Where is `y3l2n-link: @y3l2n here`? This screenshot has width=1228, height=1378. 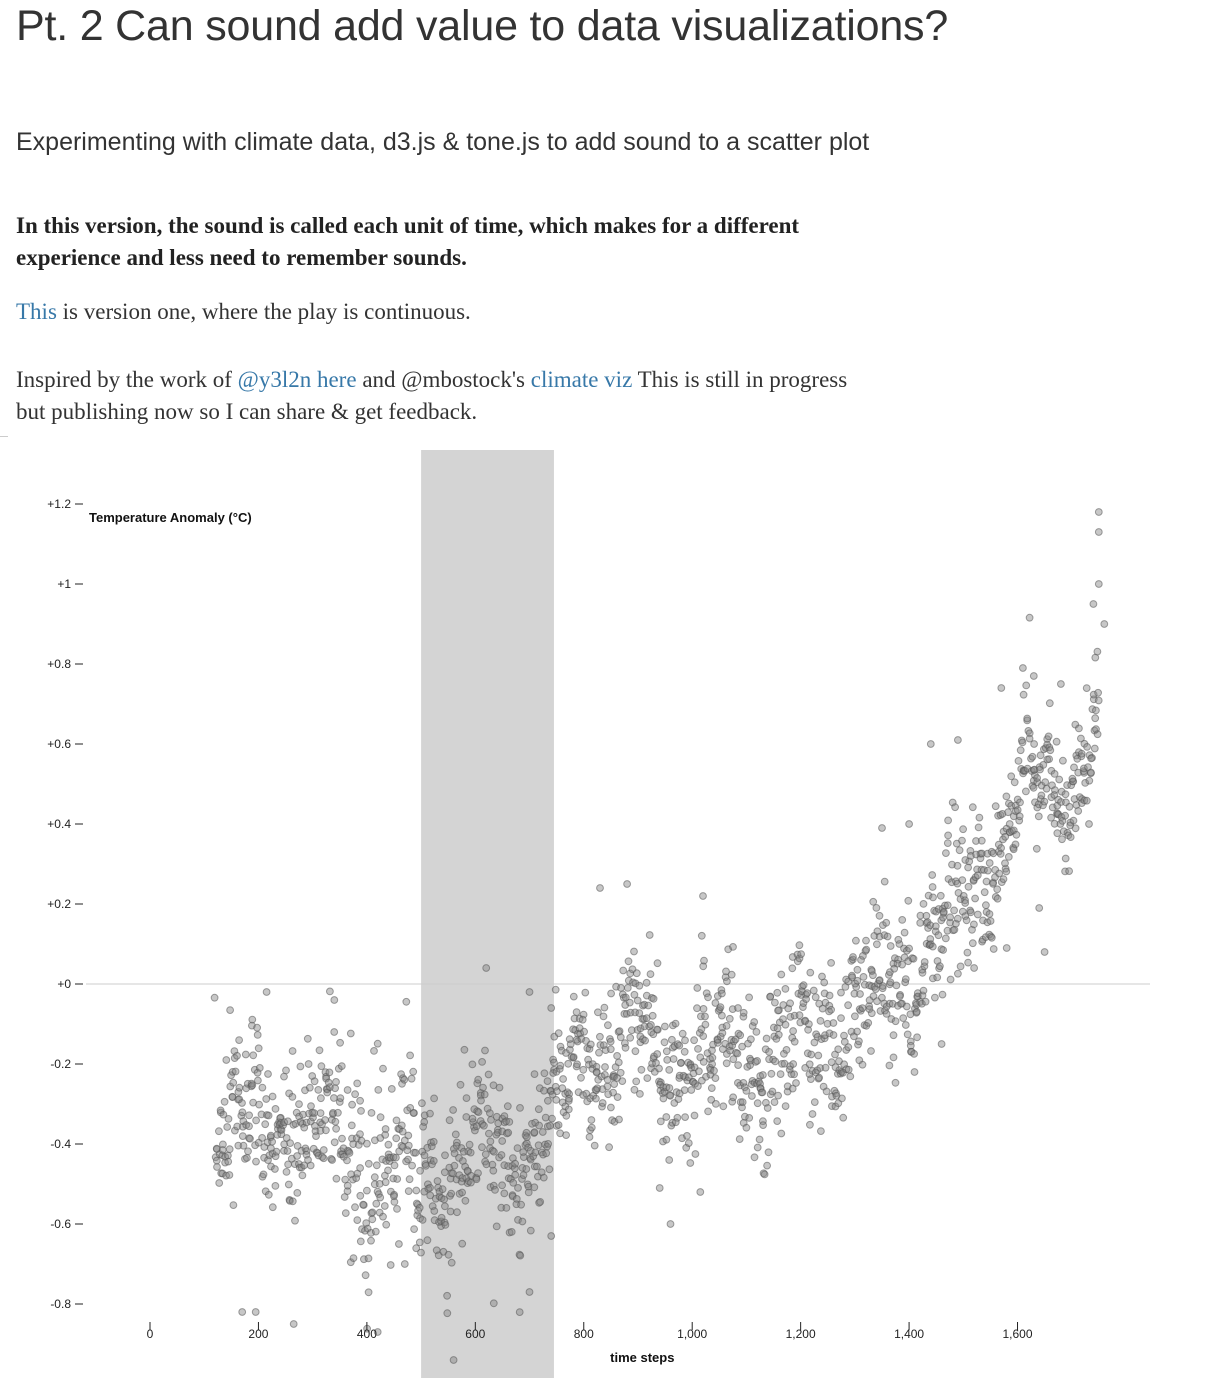
y3l2n-link: @y3l2n here is located at coordinates (297, 379).